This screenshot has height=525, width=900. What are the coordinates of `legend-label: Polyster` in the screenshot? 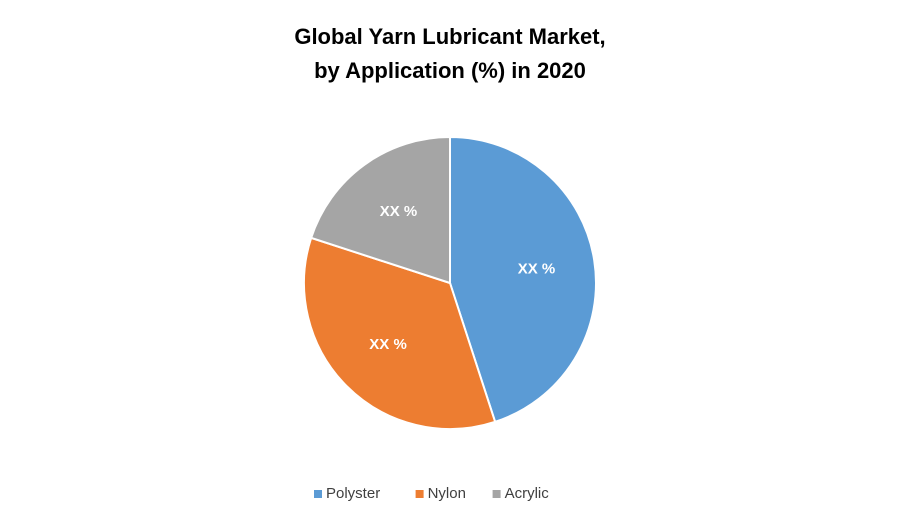 It's located at (353, 493).